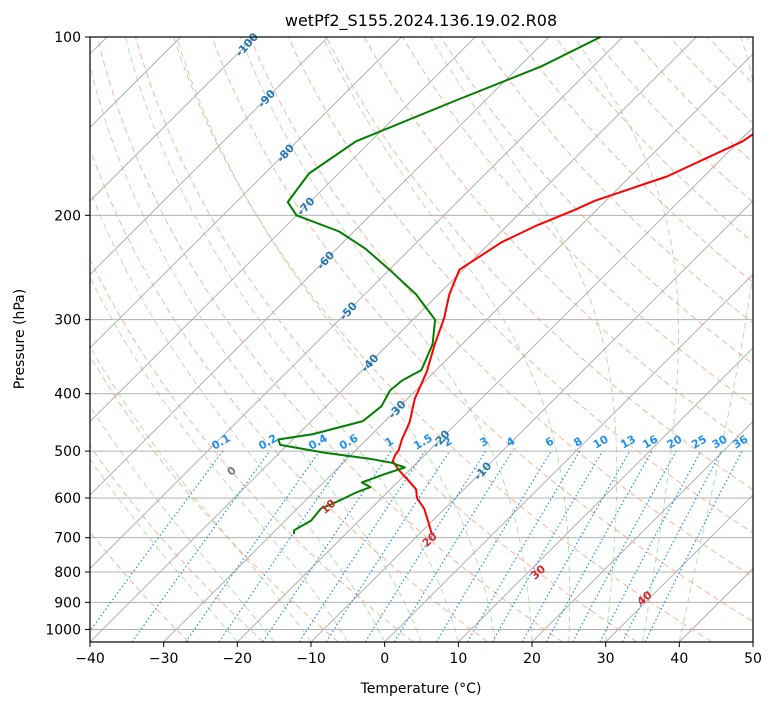  What do you see at coordinates (67, 573) in the screenshot?
I see `y-tick-label: 800` at bounding box center [67, 573].